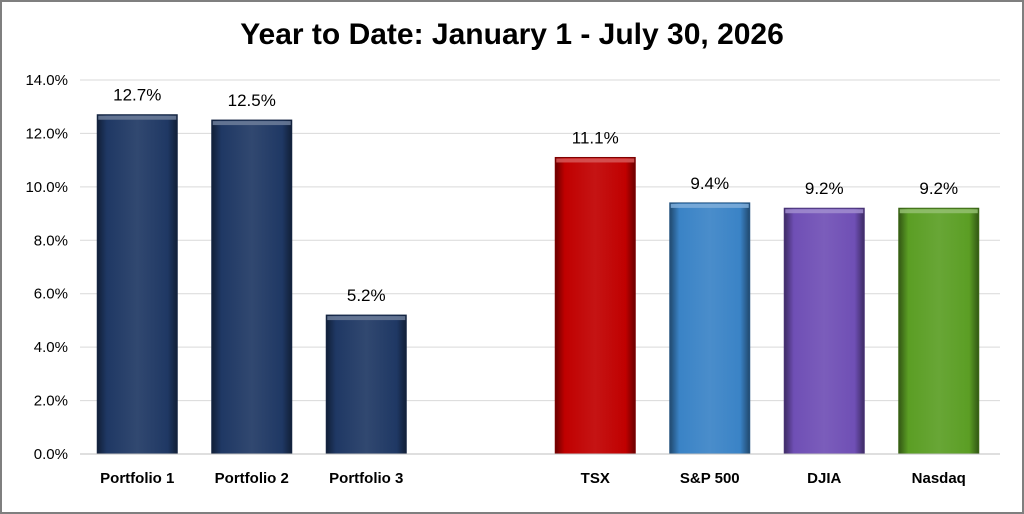 This screenshot has width=1024, height=514. Describe the element at coordinates (710, 478) in the screenshot. I see `x-tick-label: S&P 500` at that location.